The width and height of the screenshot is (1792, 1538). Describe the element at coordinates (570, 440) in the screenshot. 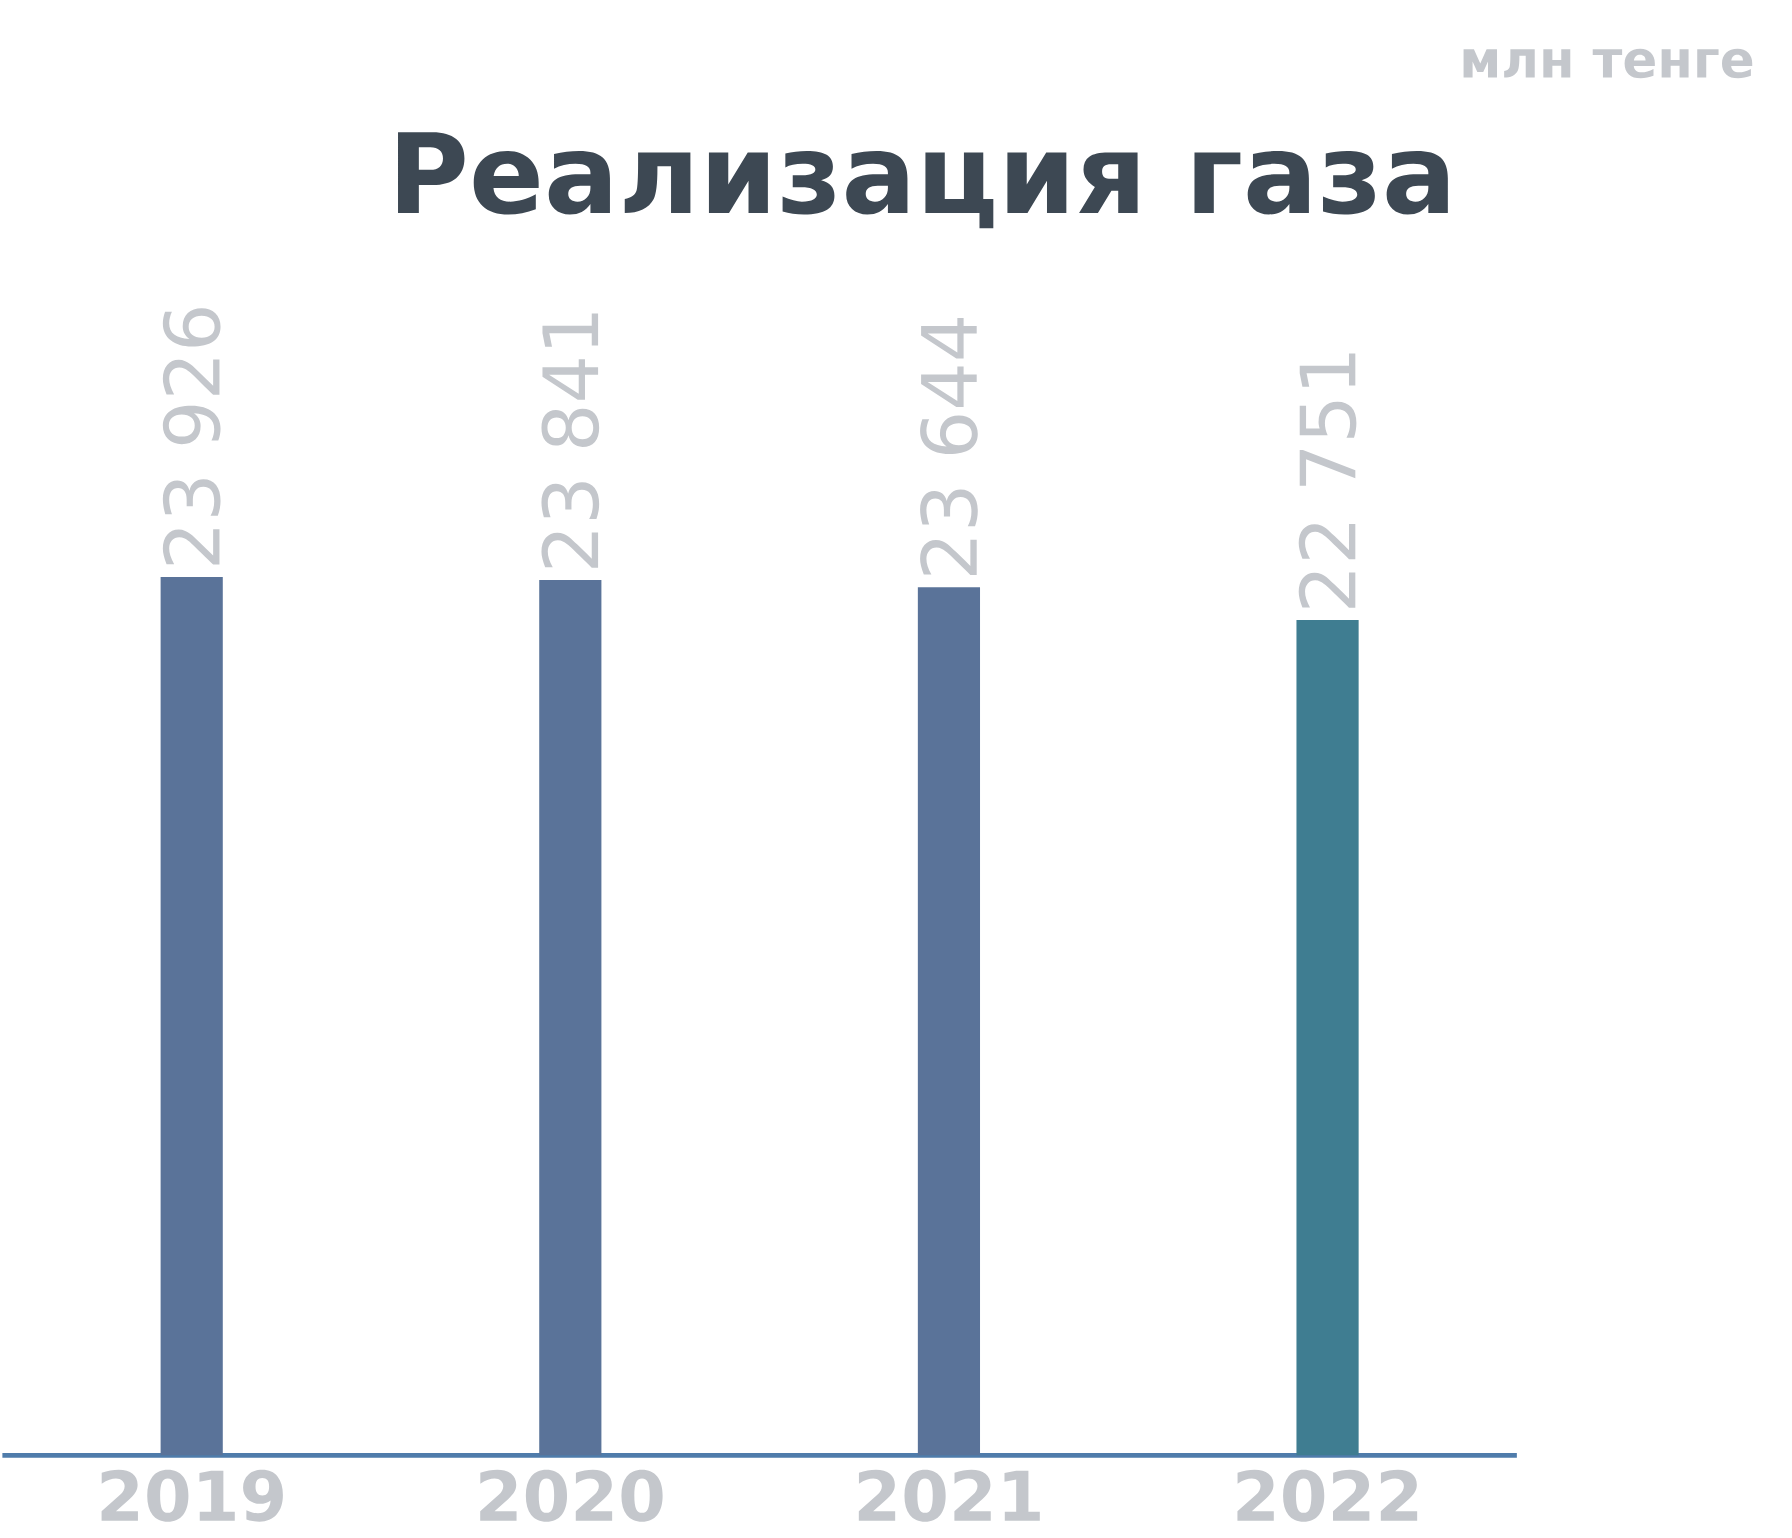

I see `data-label: 23 841` at that location.